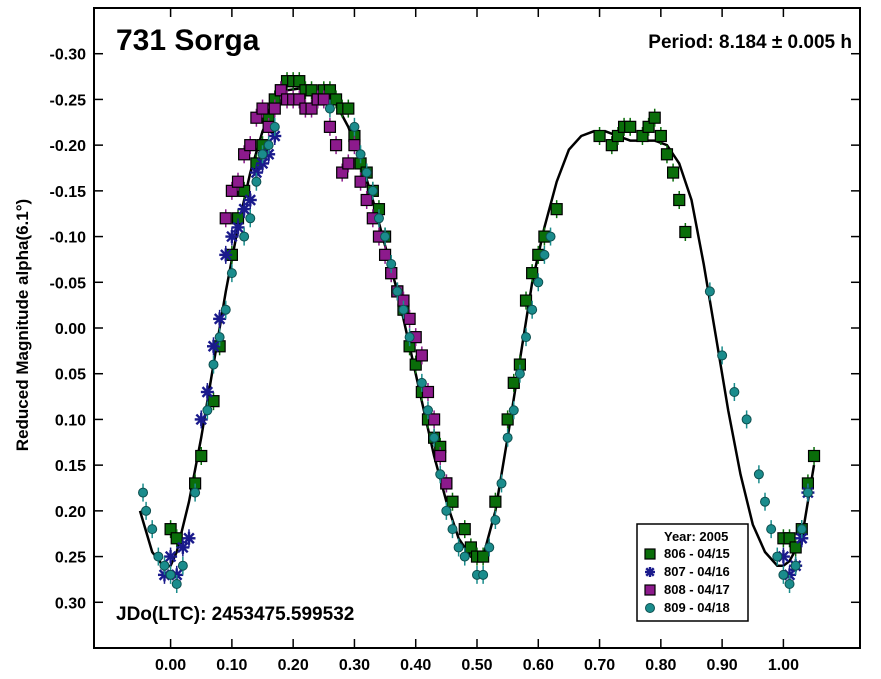  What do you see at coordinates (70, 558) in the screenshot?
I see `y-tick-label: 0.25` at bounding box center [70, 558].